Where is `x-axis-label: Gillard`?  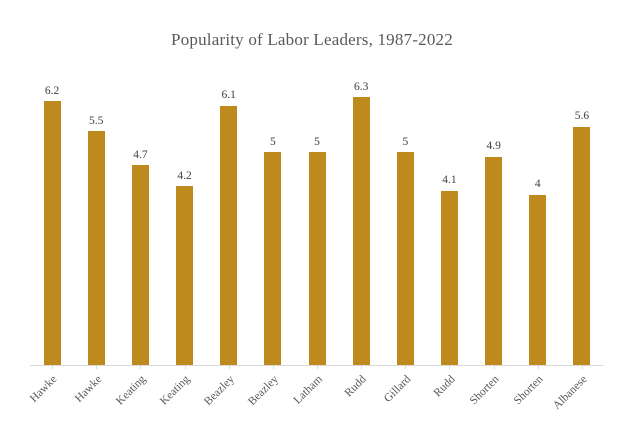
x-axis-label: Gillard is located at coordinates (397, 389).